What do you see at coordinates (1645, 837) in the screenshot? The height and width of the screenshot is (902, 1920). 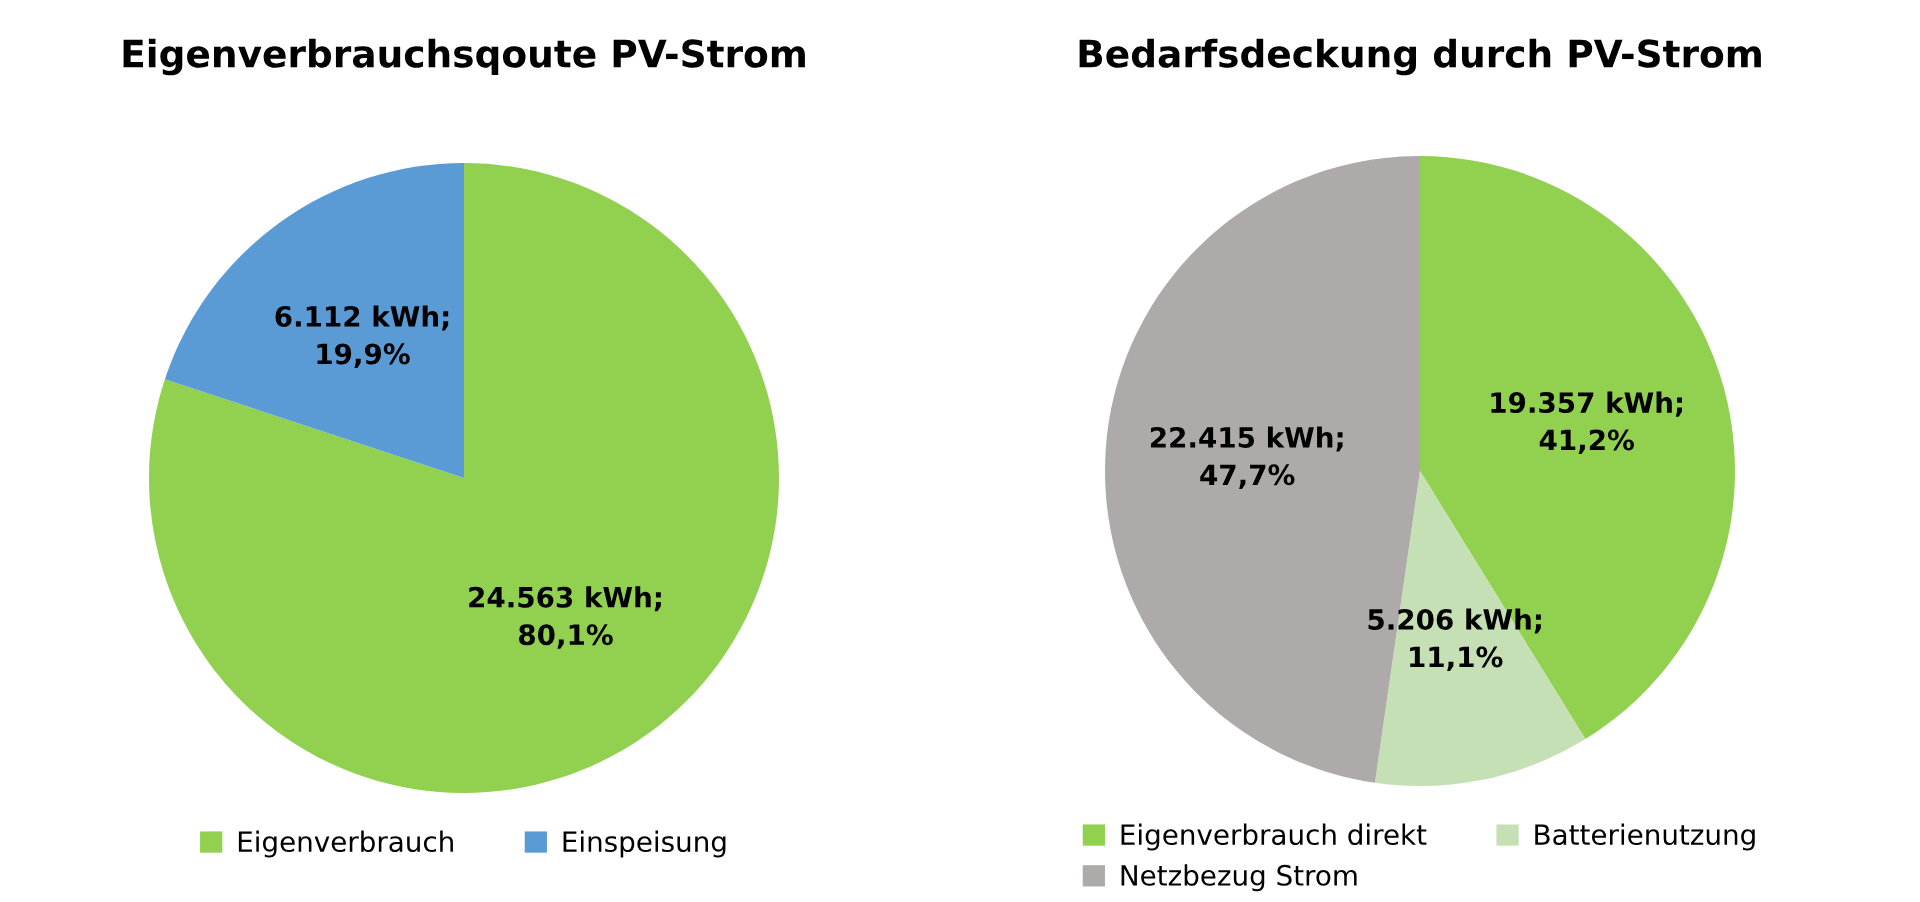 I see `legend-label: Batterienutzung` at bounding box center [1645, 837].